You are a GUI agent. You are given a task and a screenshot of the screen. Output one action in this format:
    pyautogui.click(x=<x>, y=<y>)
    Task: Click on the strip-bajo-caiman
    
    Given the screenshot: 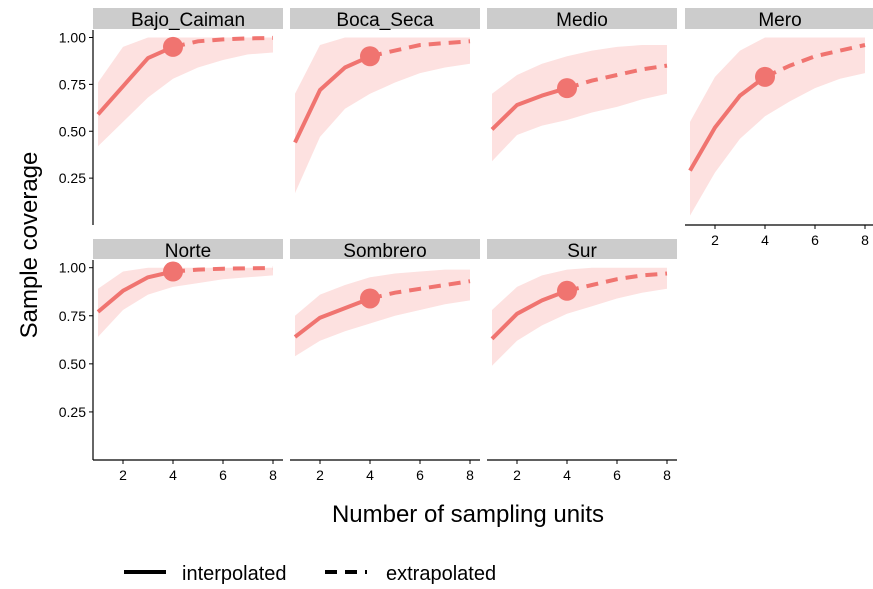 What is the action you would take?
    pyautogui.click(x=188, y=18)
    